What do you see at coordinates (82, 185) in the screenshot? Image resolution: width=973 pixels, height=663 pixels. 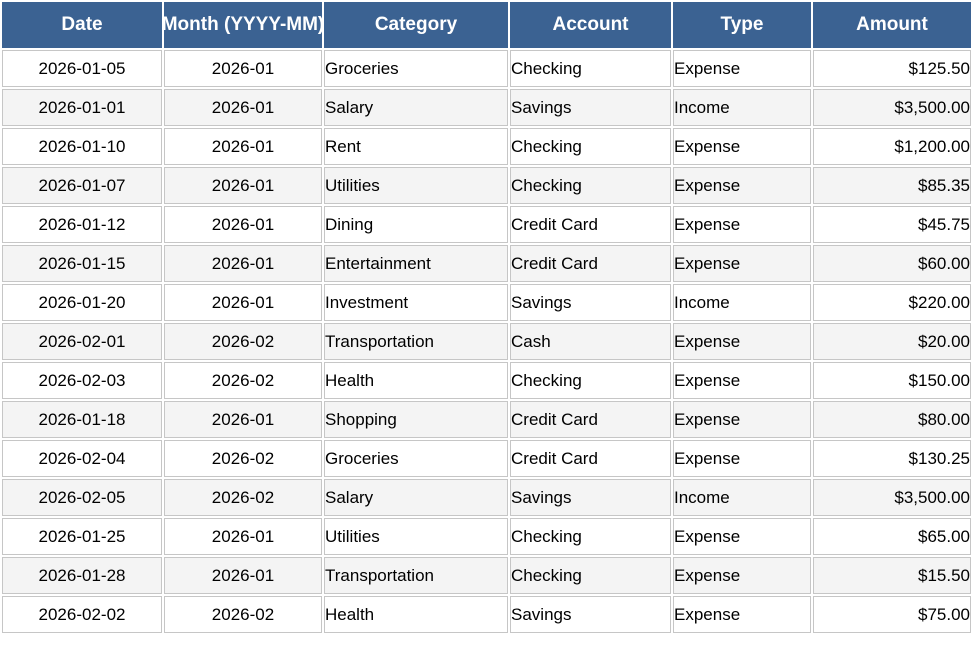 I see `cell-date: 2026-01-07` at bounding box center [82, 185].